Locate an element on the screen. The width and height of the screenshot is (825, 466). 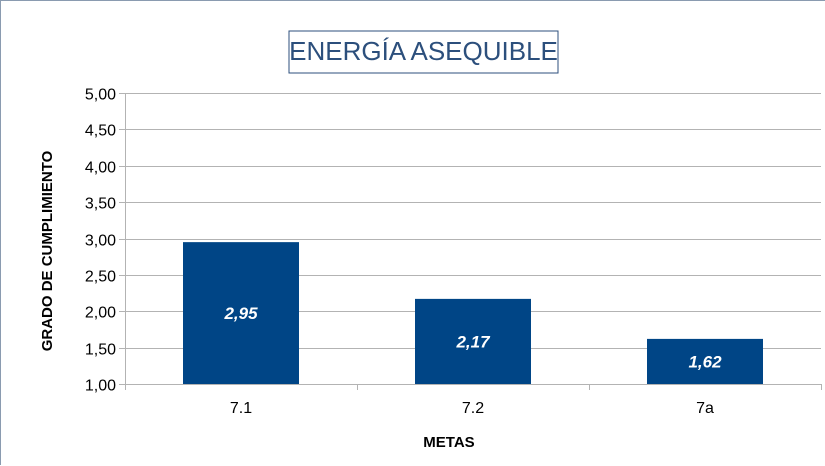
y-tick-label: 5,00 is located at coordinates (100, 95).